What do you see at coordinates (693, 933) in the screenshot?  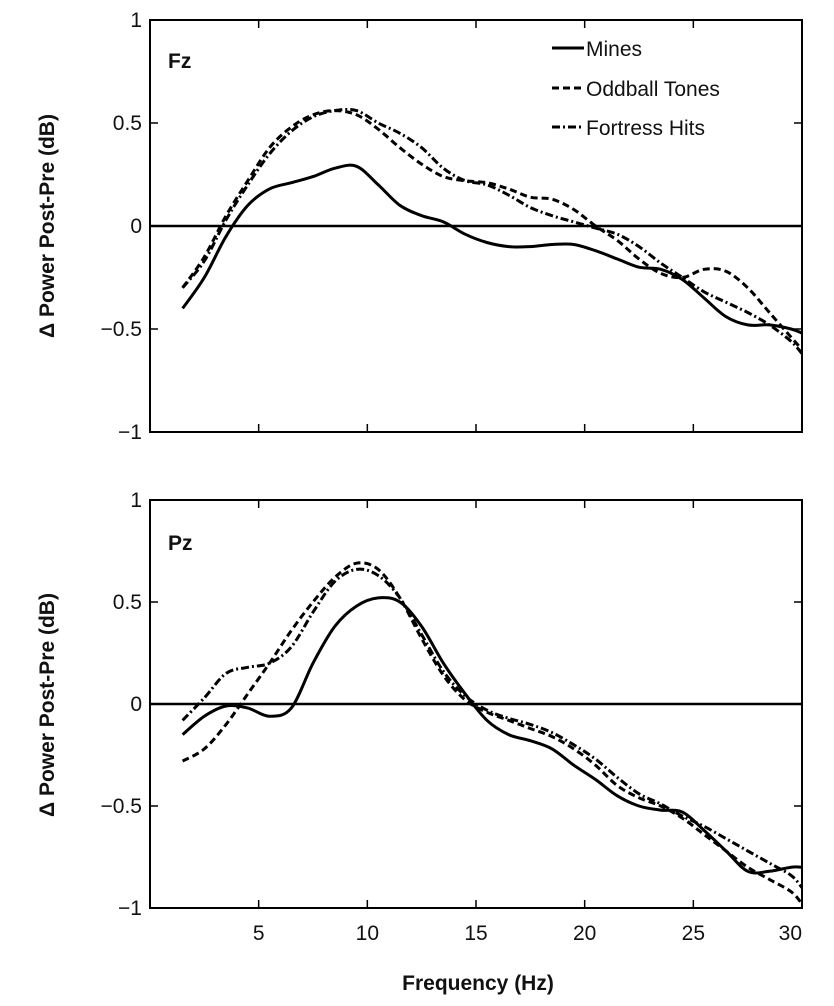 I see `x-tick-label: 25` at bounding box center [693, 933].